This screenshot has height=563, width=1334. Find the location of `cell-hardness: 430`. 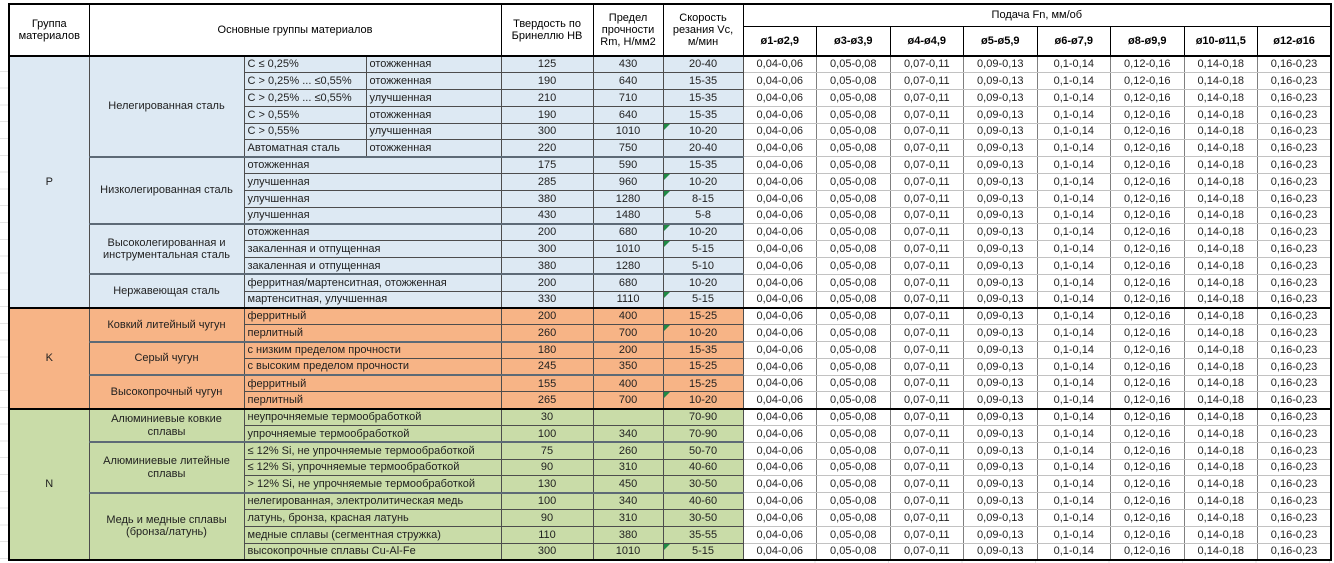

cell-hardness: 430 is located at coordinates (547, 215).